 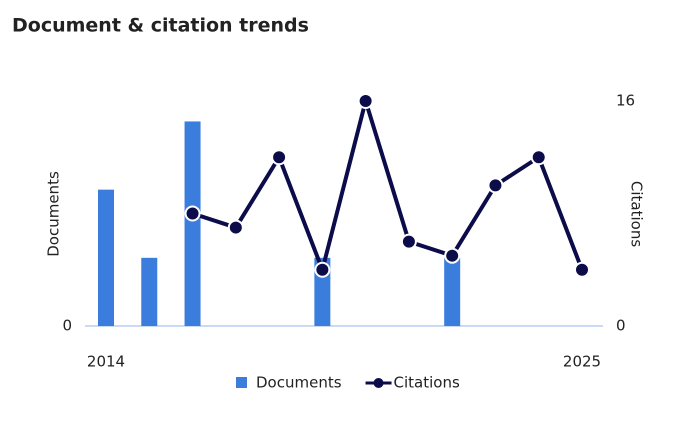 What do you see at coordinates (106, 362) in the screenshot?
I see `x-tick-label: 2014` at bounding box center [106, 362].